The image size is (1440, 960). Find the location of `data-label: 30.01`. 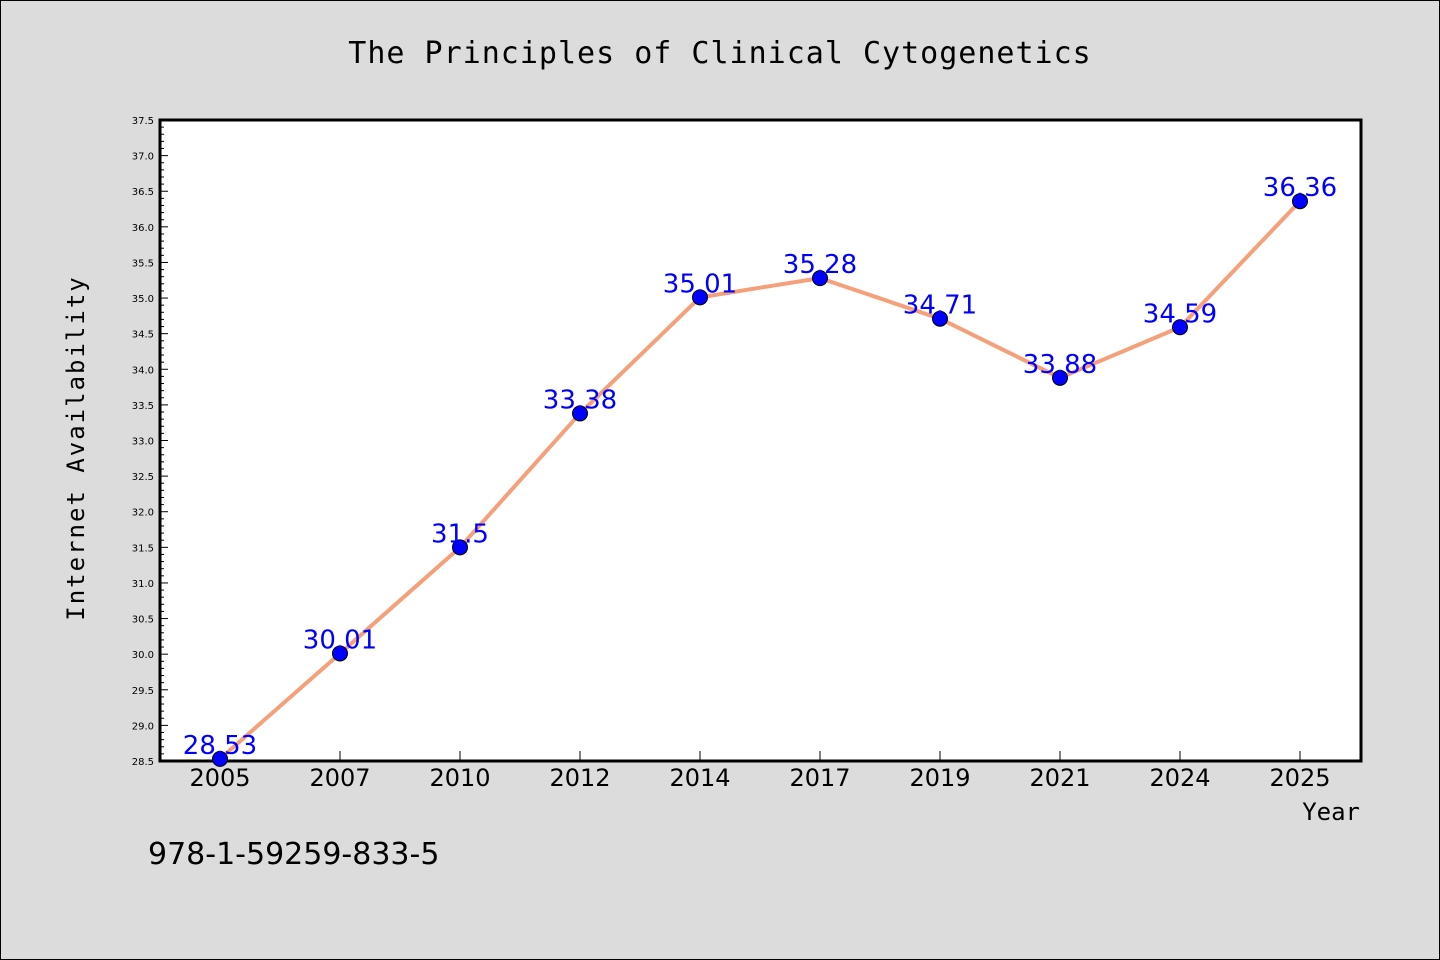

data-label: 30.01 is located at coordinates (340, 640).